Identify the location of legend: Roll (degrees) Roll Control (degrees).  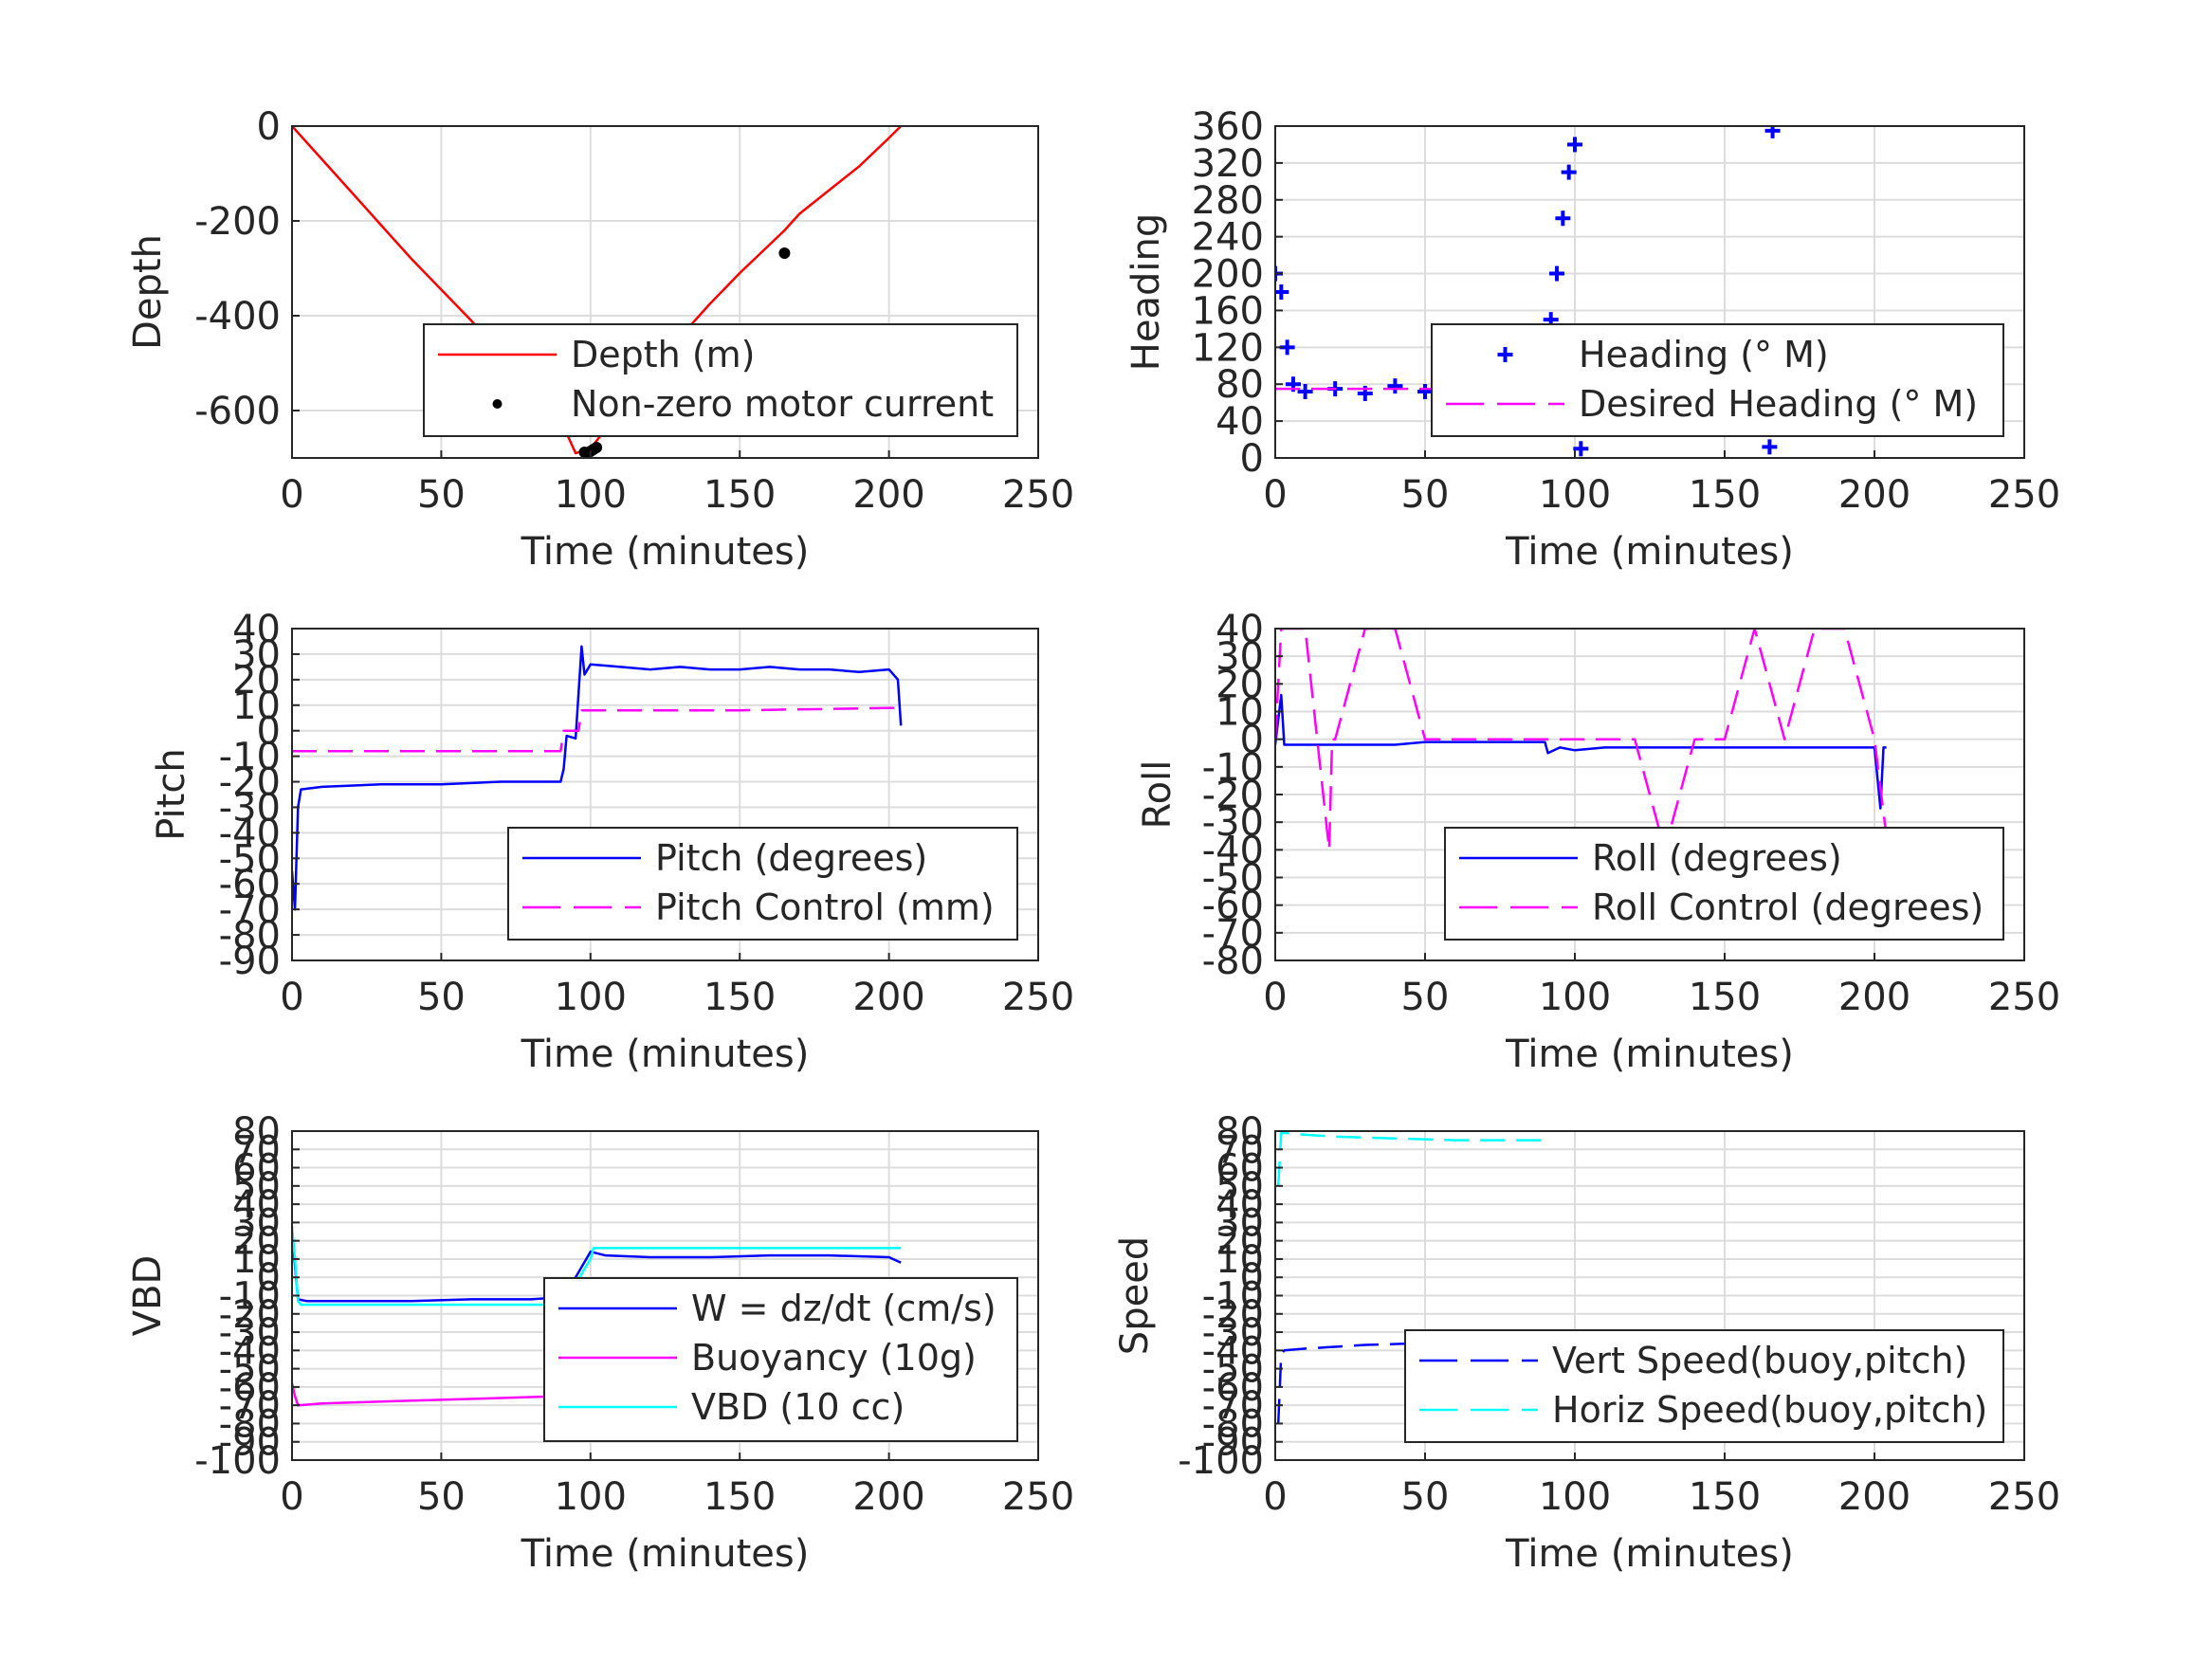
(1724, 884).